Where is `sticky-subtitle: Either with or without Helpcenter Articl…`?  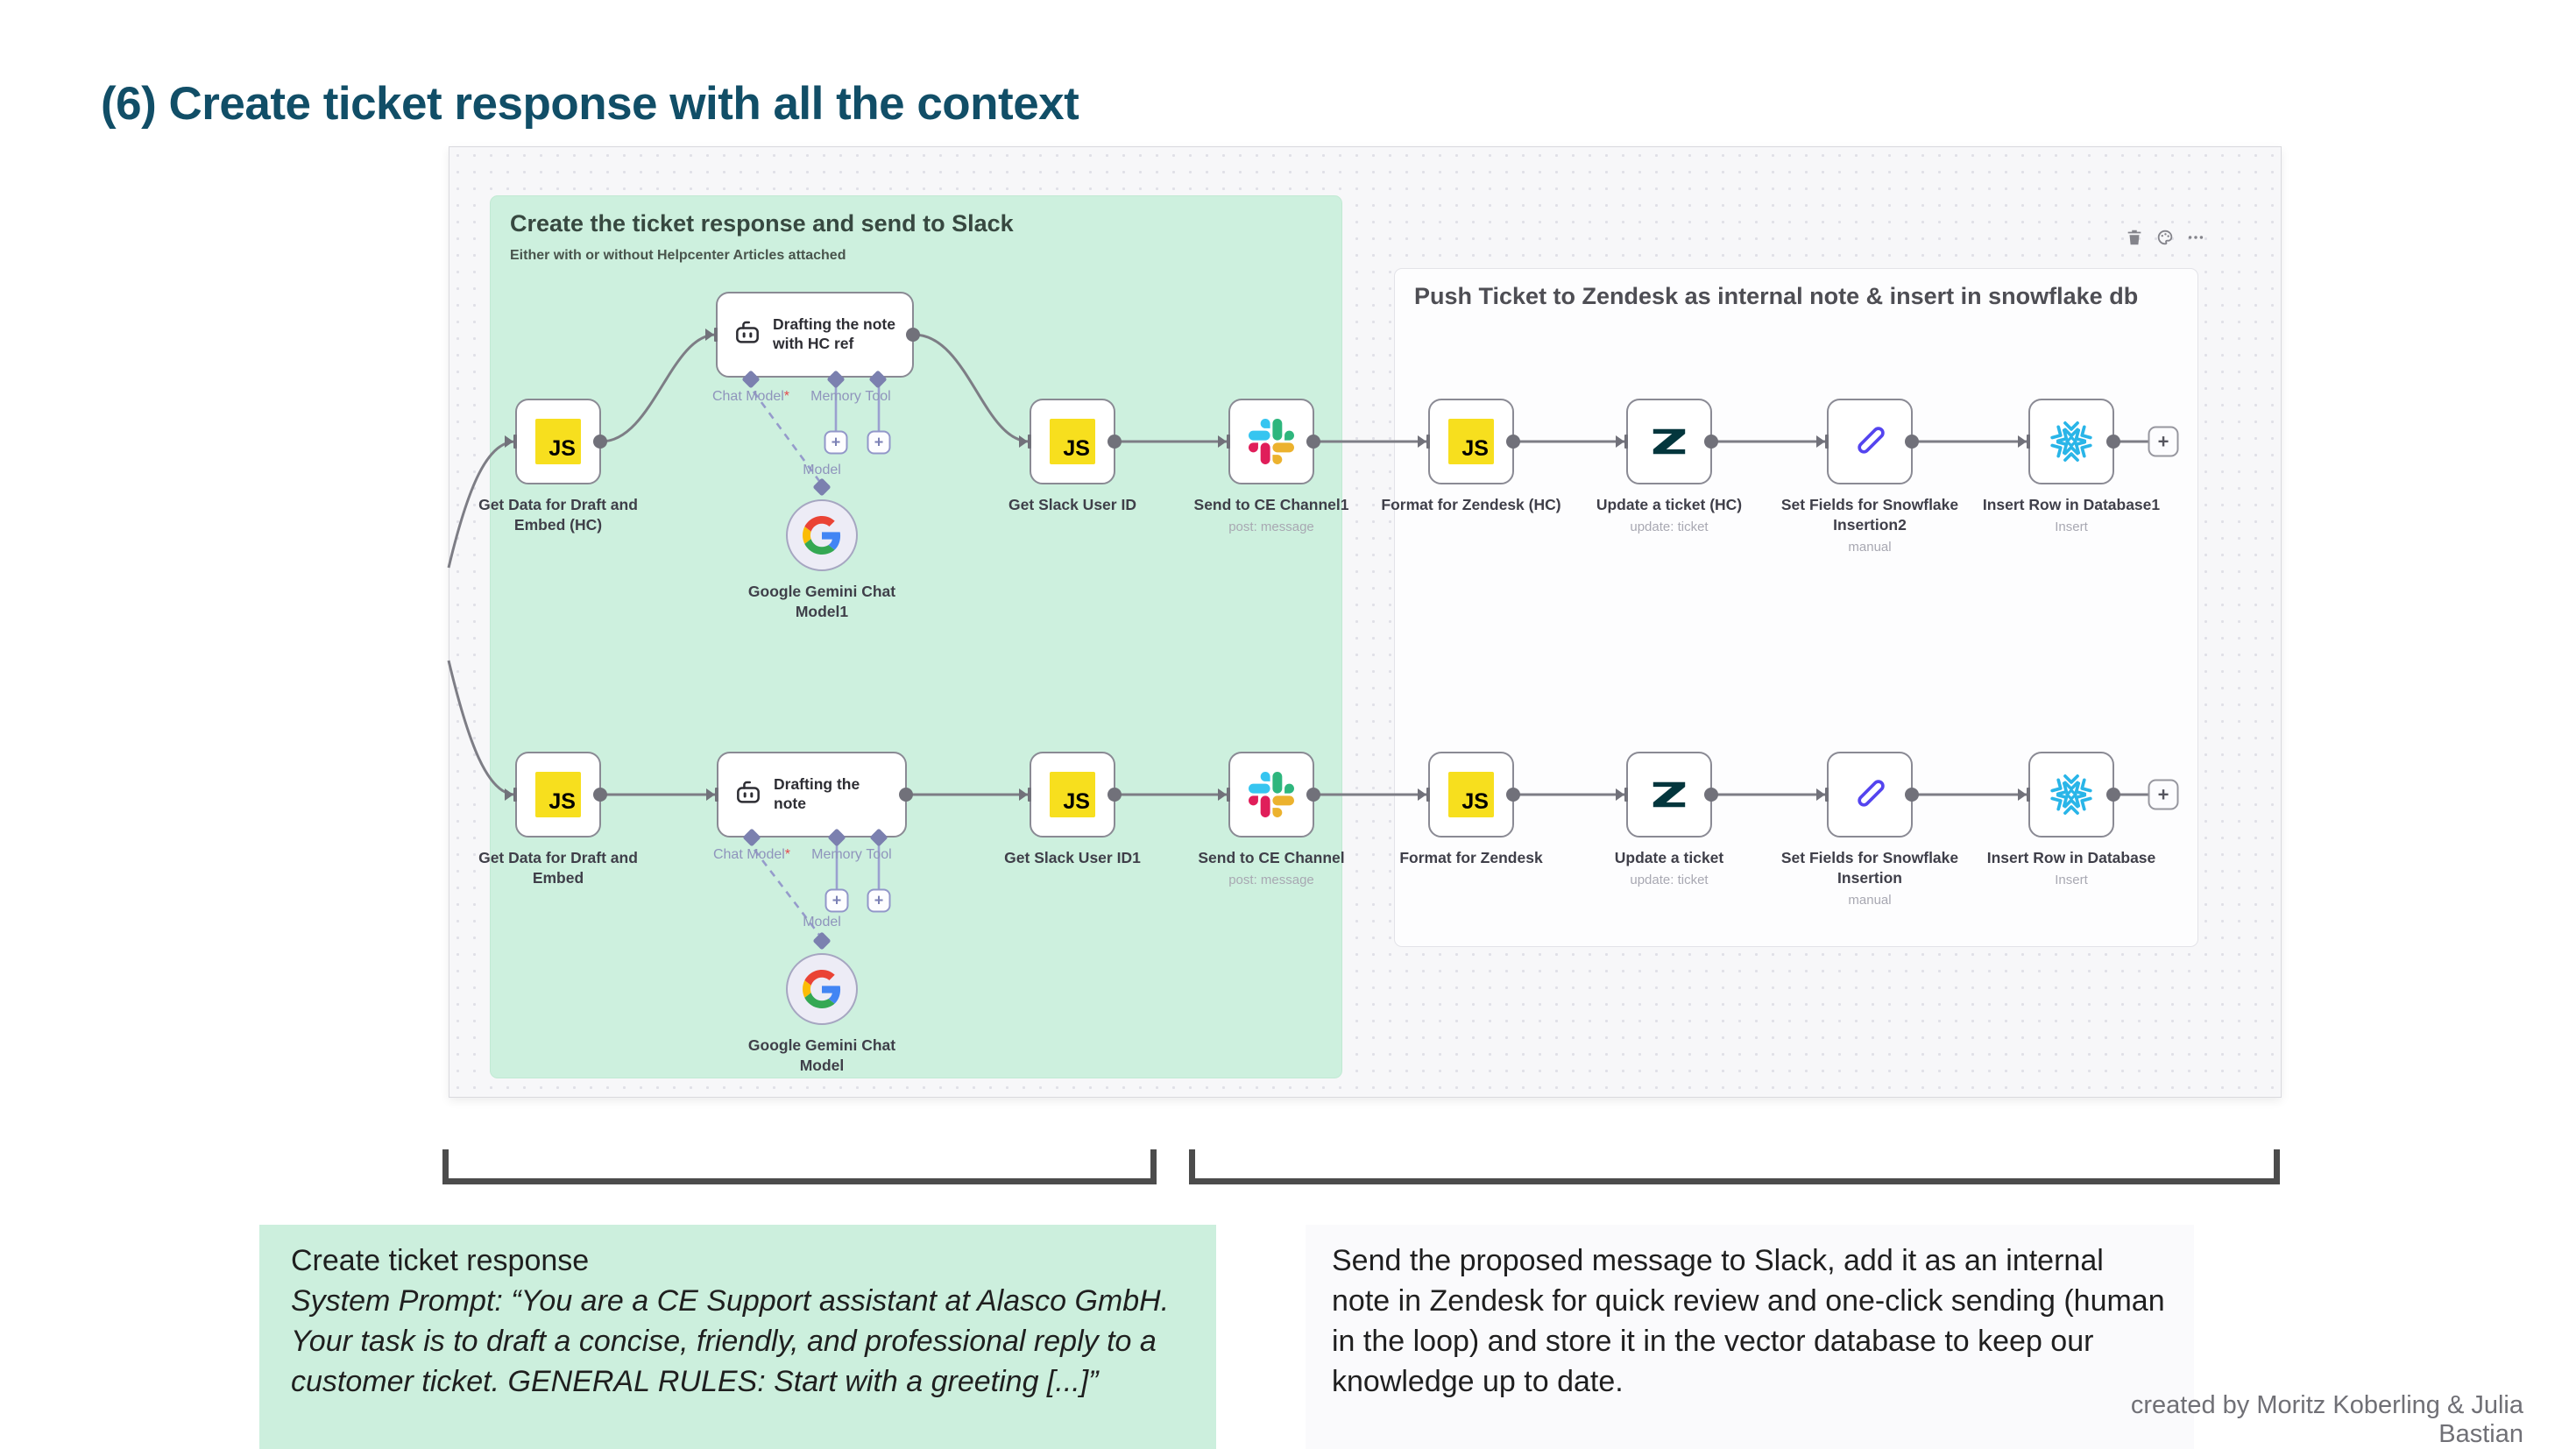 sticky-subtitle: Either with or without Helpcenter Articl… is located at coordinates (678, 255).